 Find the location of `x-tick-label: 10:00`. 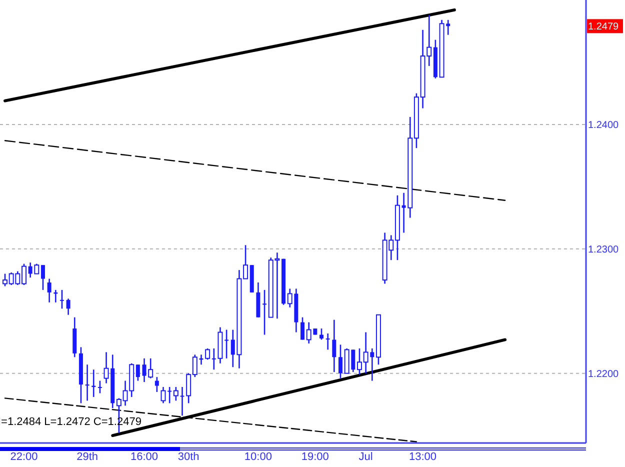

x-tick-label: 10:00 is located at coordinates (258, 457).